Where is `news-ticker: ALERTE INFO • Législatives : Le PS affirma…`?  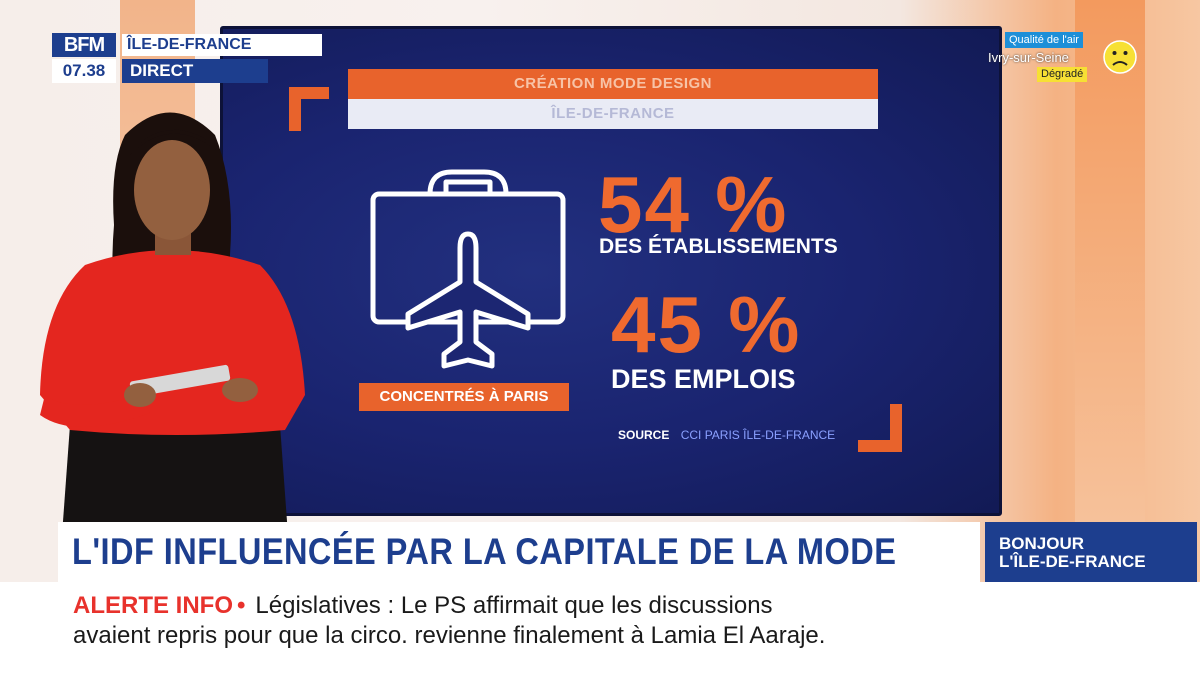 news-ticker: ALERTE INFO • Législatives : Le PS affirma… is located at coordinates (600, 628).